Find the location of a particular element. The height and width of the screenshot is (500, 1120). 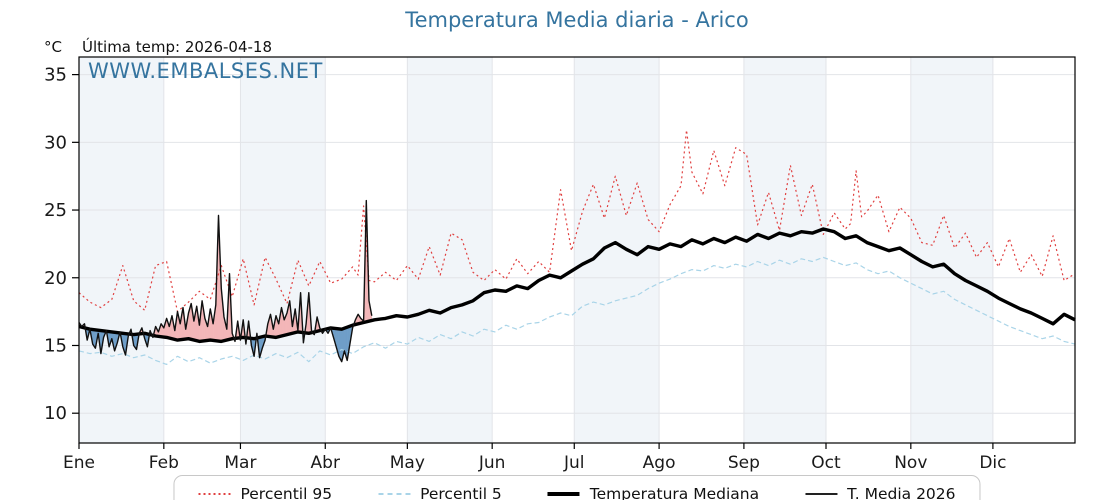

svg-text: Ene is located at coordinates (79, 463).